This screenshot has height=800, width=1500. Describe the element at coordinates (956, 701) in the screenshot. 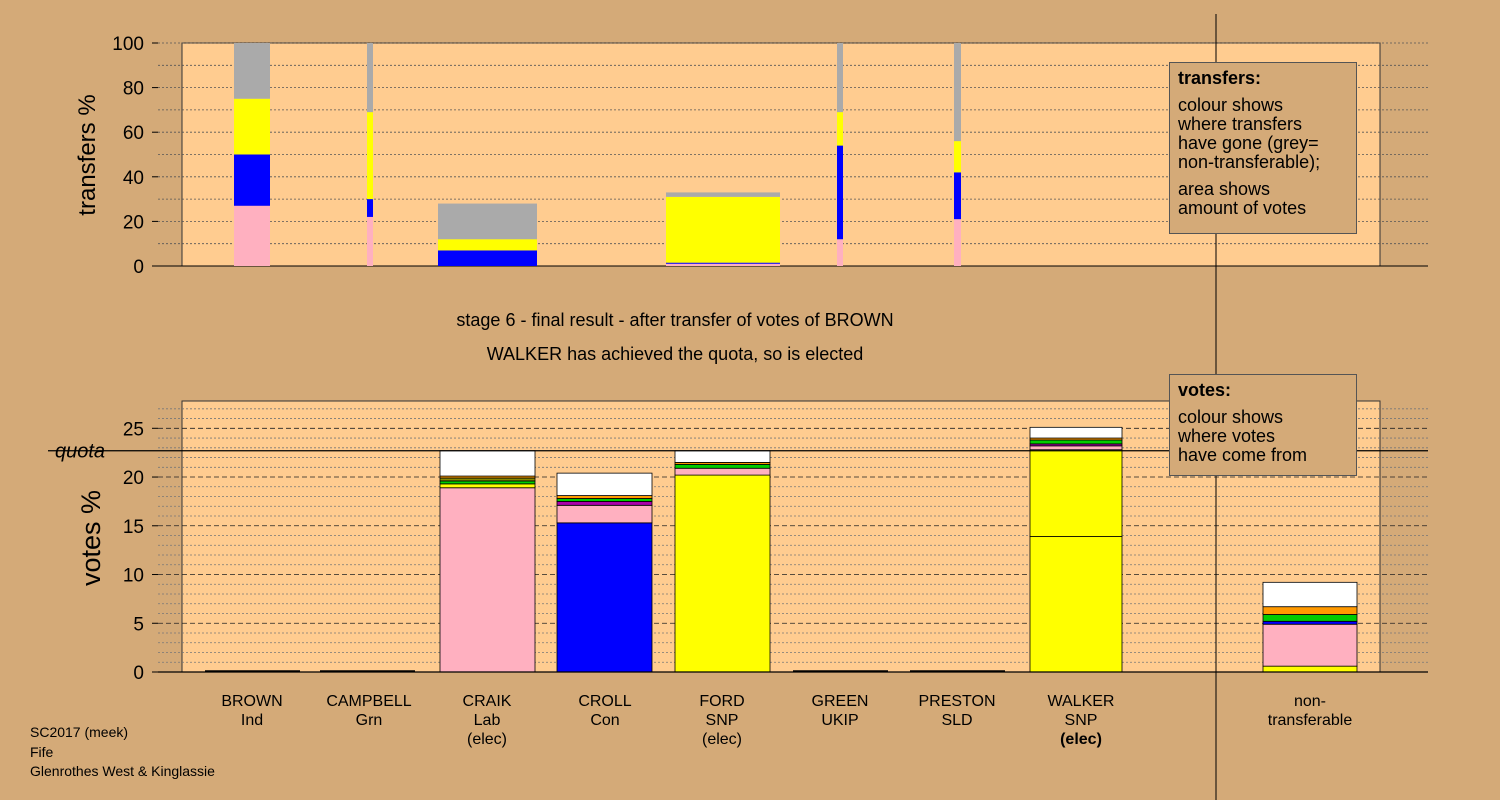

I see `candidate-name-label: PRESTON` at that location.